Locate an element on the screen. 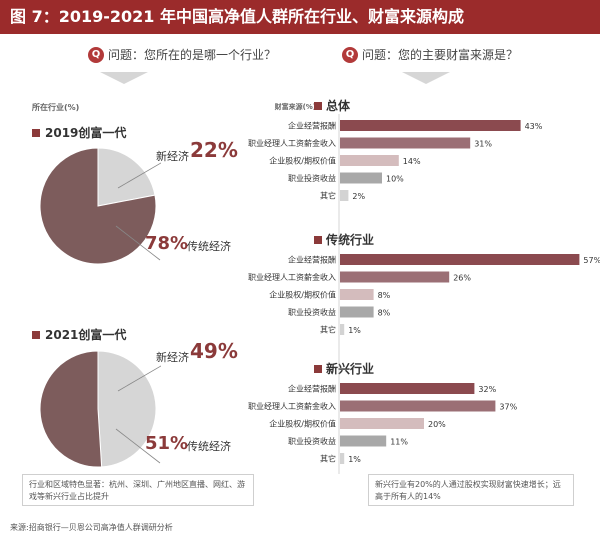 This screenshot has width=600, height=543. pie1-leader-new is located at coordinates (139, 175).